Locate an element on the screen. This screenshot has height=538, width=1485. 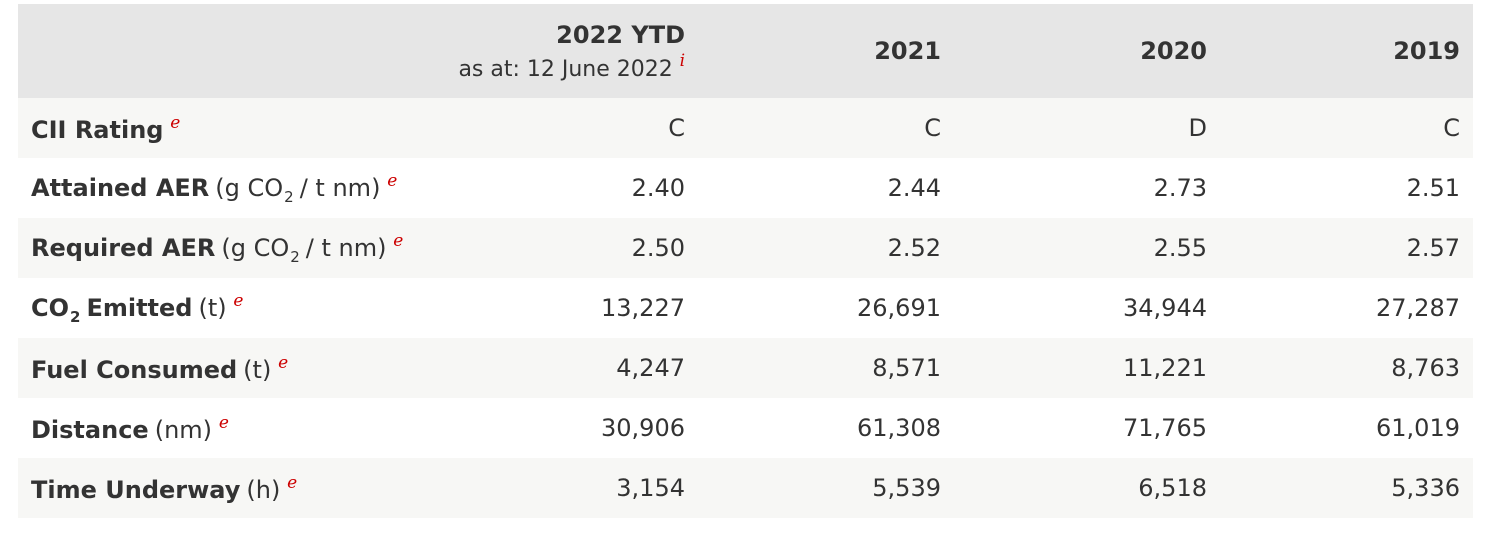
value-cell: 2.51 is located at coordinates (1433, 188).